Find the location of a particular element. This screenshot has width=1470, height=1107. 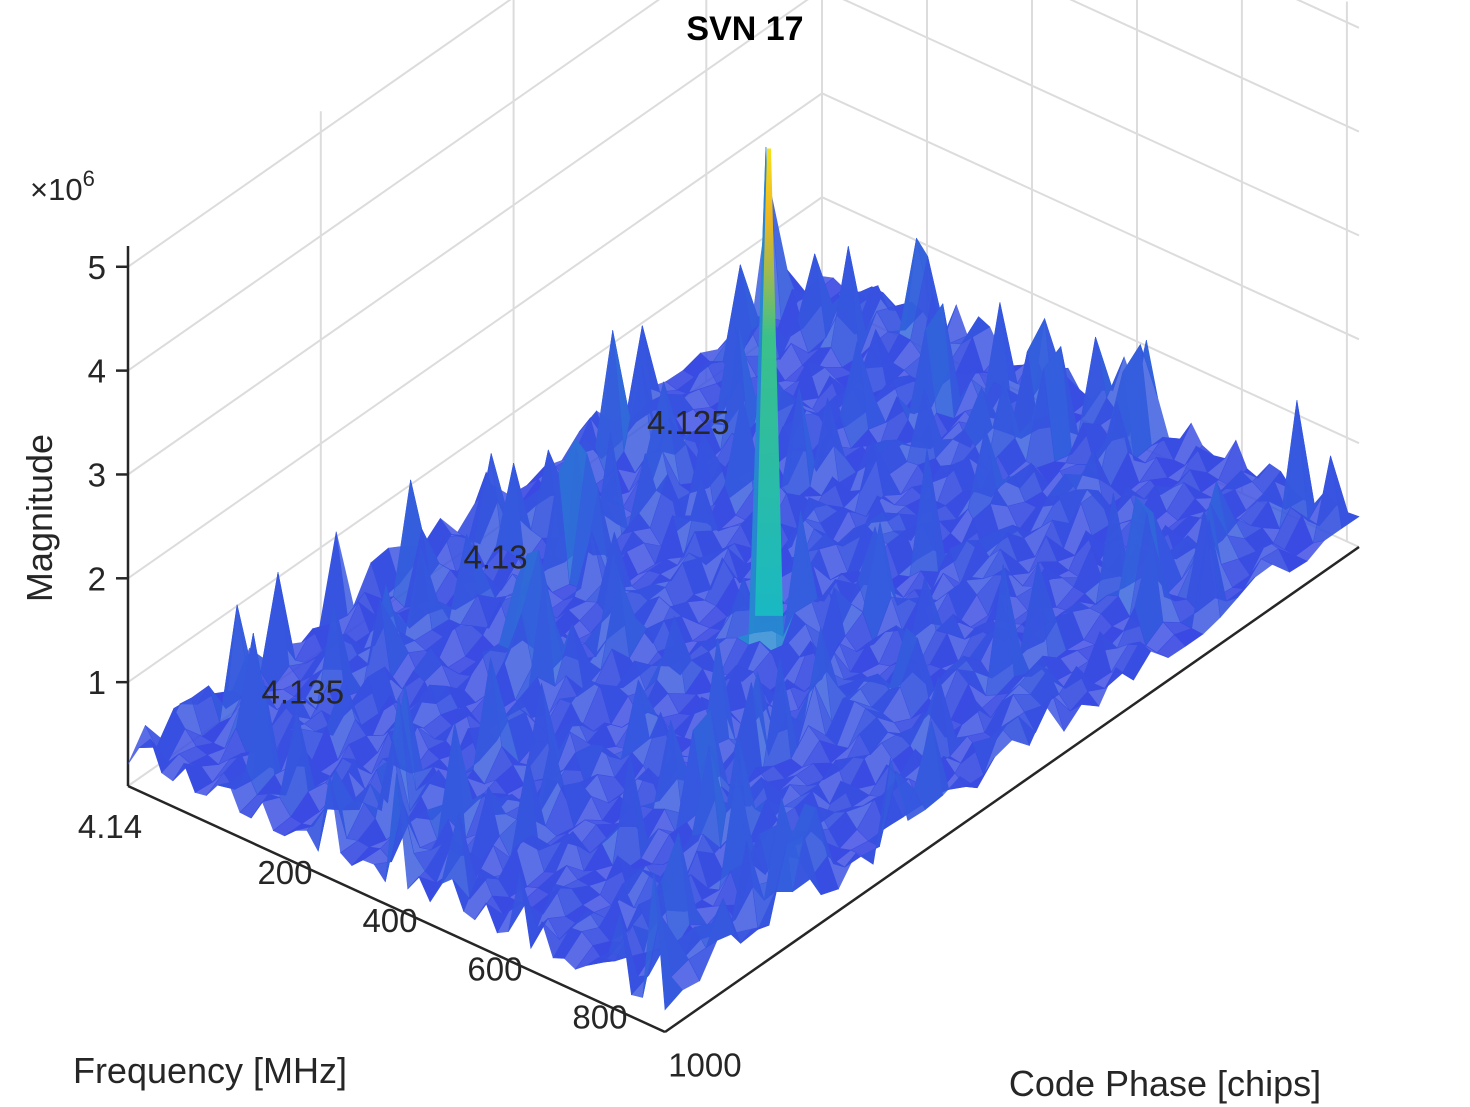

x-tick-label: 1000 is located at coordinates (704, 1064).